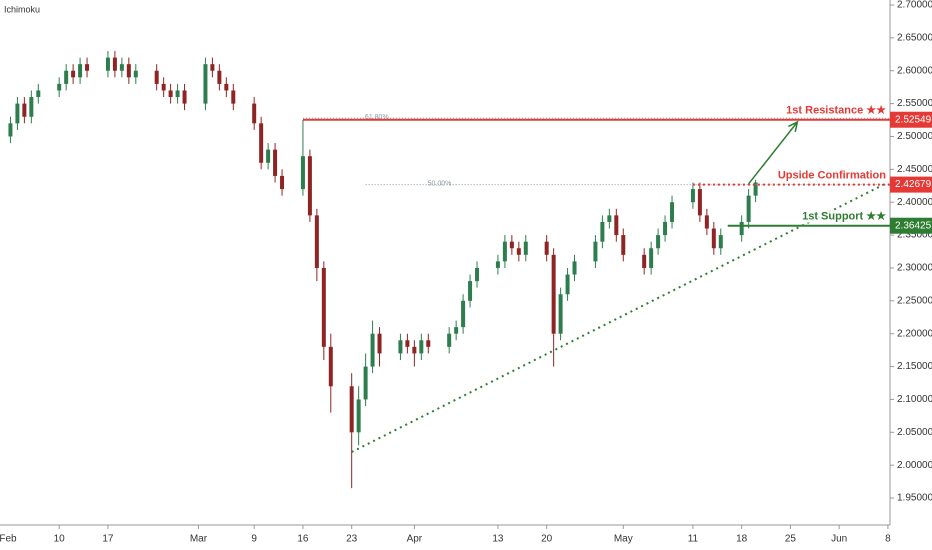 The height and width of the screenshot is (550, 932). I want to click on x-tick-label: Jun, so click(839, 539).